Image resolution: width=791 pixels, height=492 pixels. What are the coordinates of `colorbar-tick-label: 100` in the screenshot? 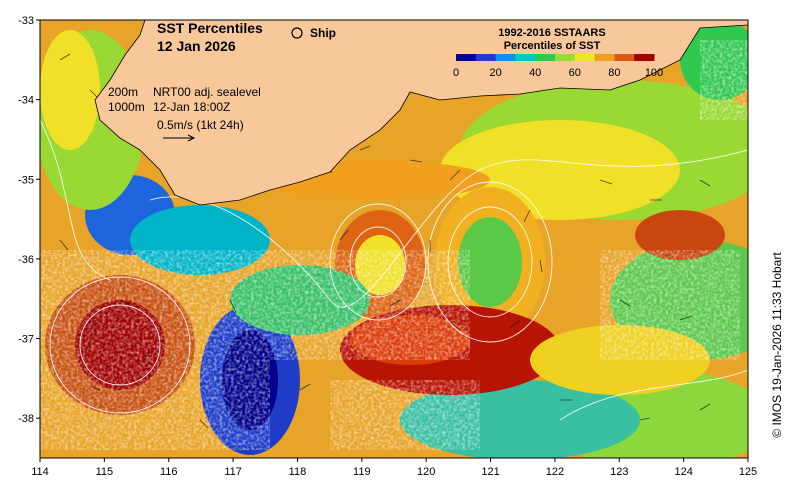 It's located at (654, 73).